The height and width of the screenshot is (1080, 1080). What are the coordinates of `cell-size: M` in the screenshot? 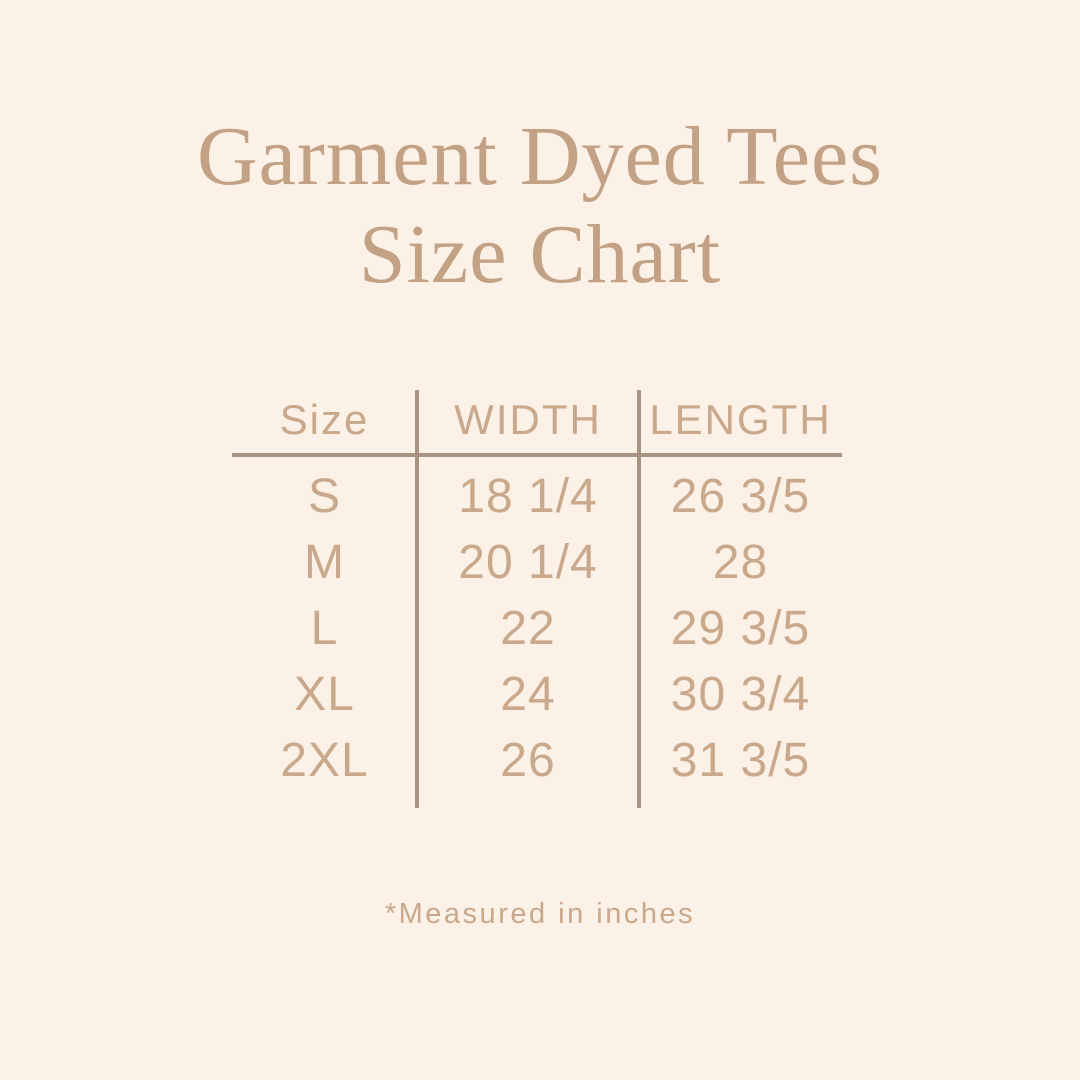 It's located at (324, 562).